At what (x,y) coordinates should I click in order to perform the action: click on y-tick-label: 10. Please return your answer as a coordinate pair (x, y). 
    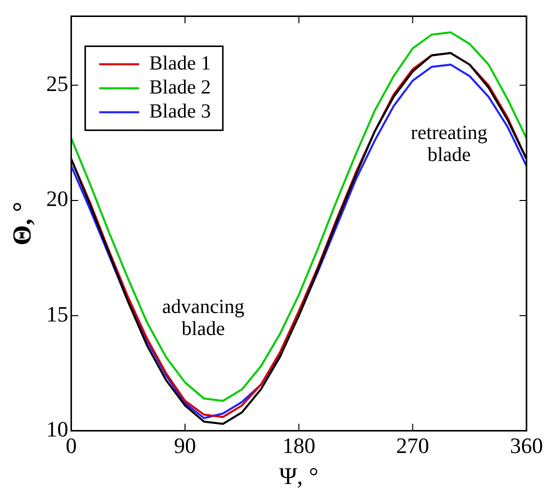
    Looking at the image, I should click on (57, 429).